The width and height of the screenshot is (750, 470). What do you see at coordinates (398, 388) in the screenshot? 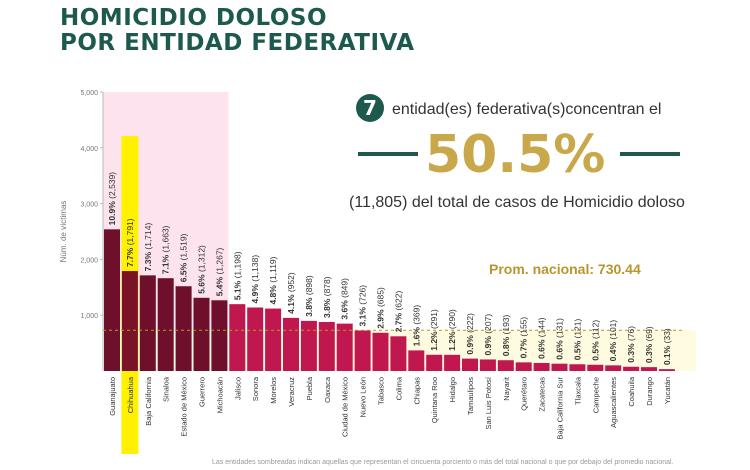
I see `category-label: Colima` at bounding box center [398, 388].